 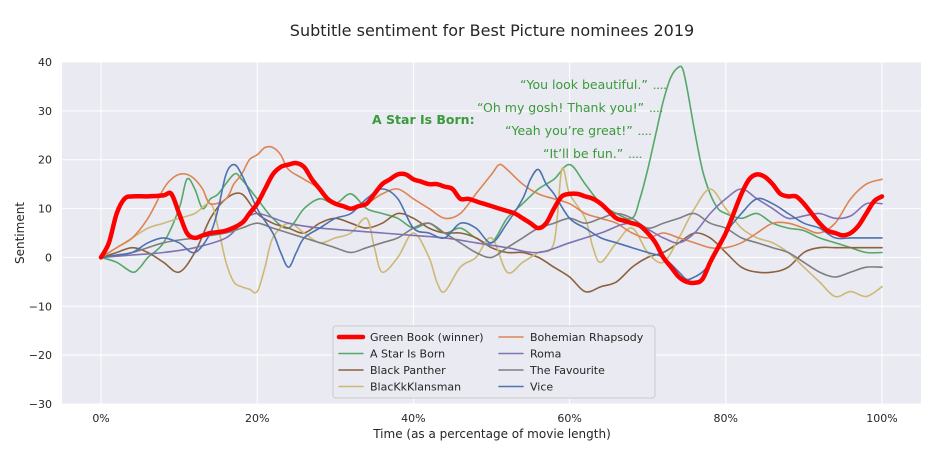 What do you see at coordinates (45, 111) in the screenshot?
I see `y-tick-label: 30` at bounding box center [45, 111].